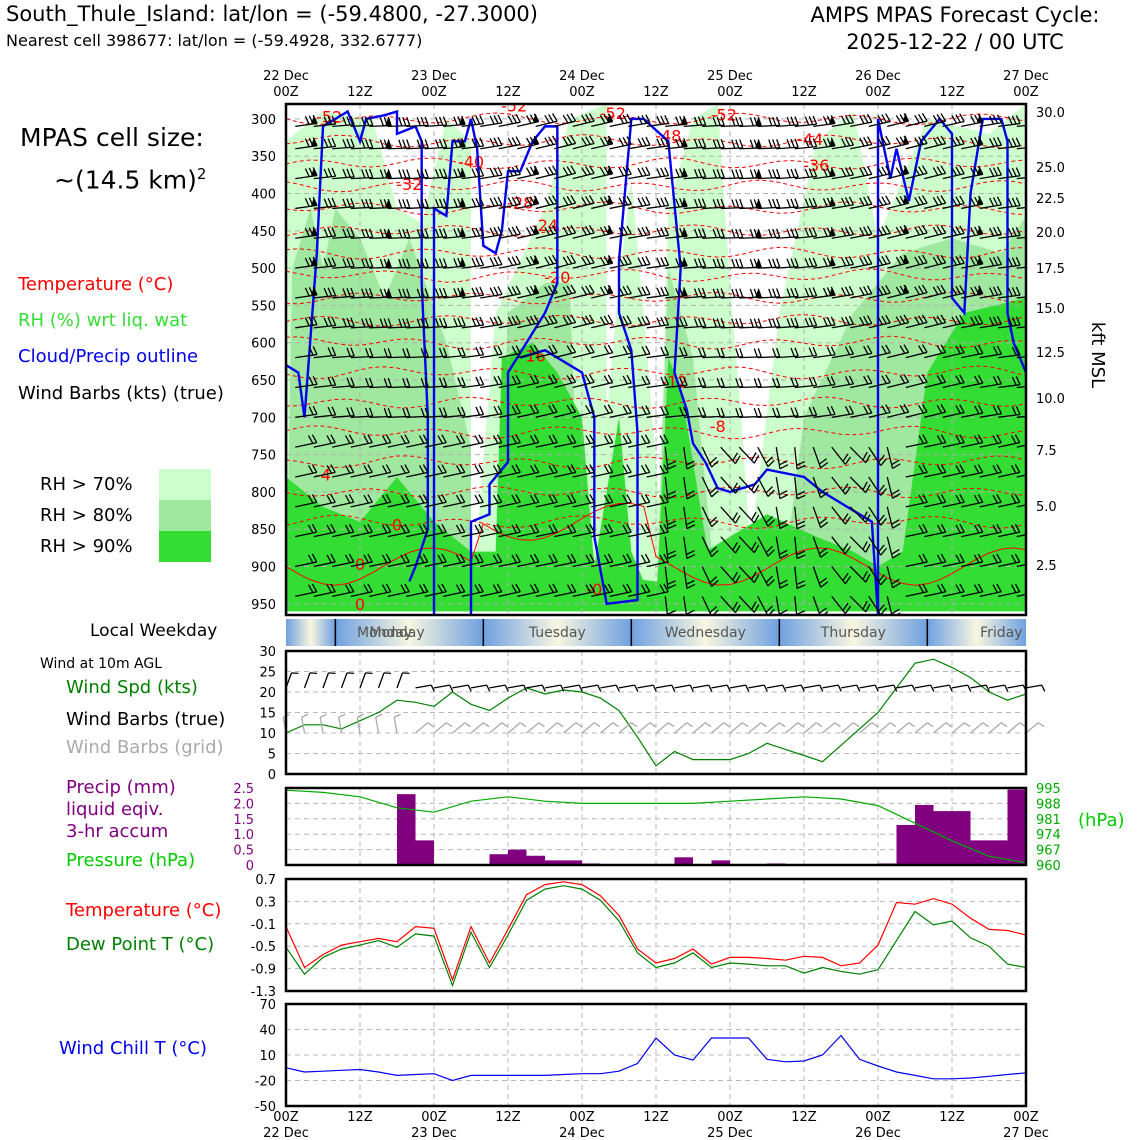 The height and width of the screenshot is (1140, 1140). I want to click on wind-barb-true-feather, so click(654, 688).